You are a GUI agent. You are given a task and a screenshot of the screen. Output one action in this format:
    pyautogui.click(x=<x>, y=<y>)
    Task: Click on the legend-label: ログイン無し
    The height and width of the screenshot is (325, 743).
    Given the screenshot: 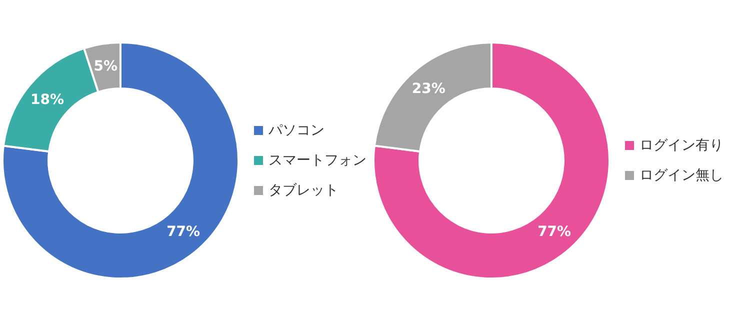 What is the action you would take?
    pyautogui.click(x=682, y=176)
    